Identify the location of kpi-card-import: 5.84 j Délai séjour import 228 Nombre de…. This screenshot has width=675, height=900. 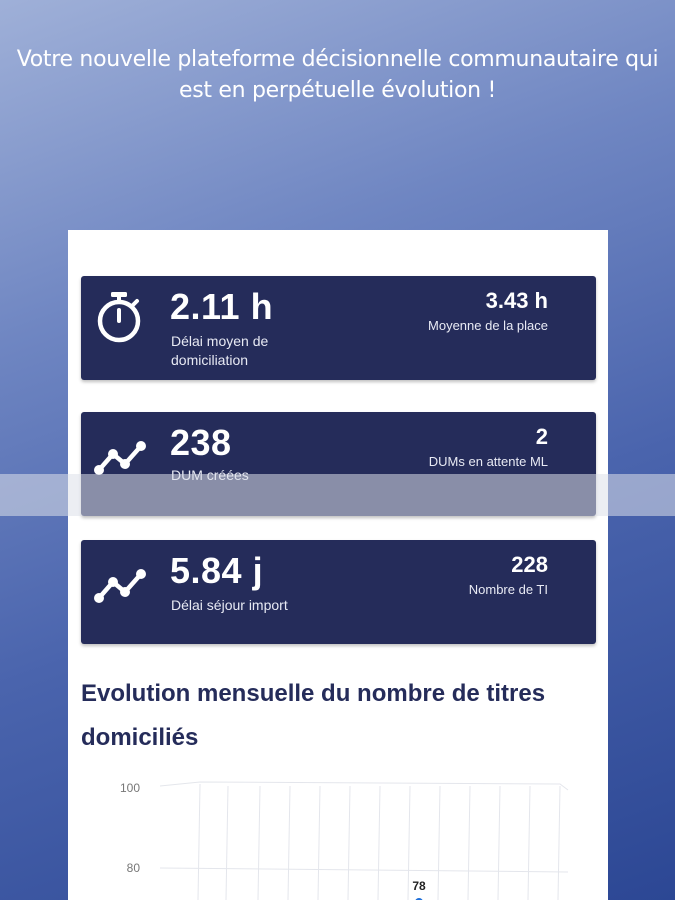
(338, 592).